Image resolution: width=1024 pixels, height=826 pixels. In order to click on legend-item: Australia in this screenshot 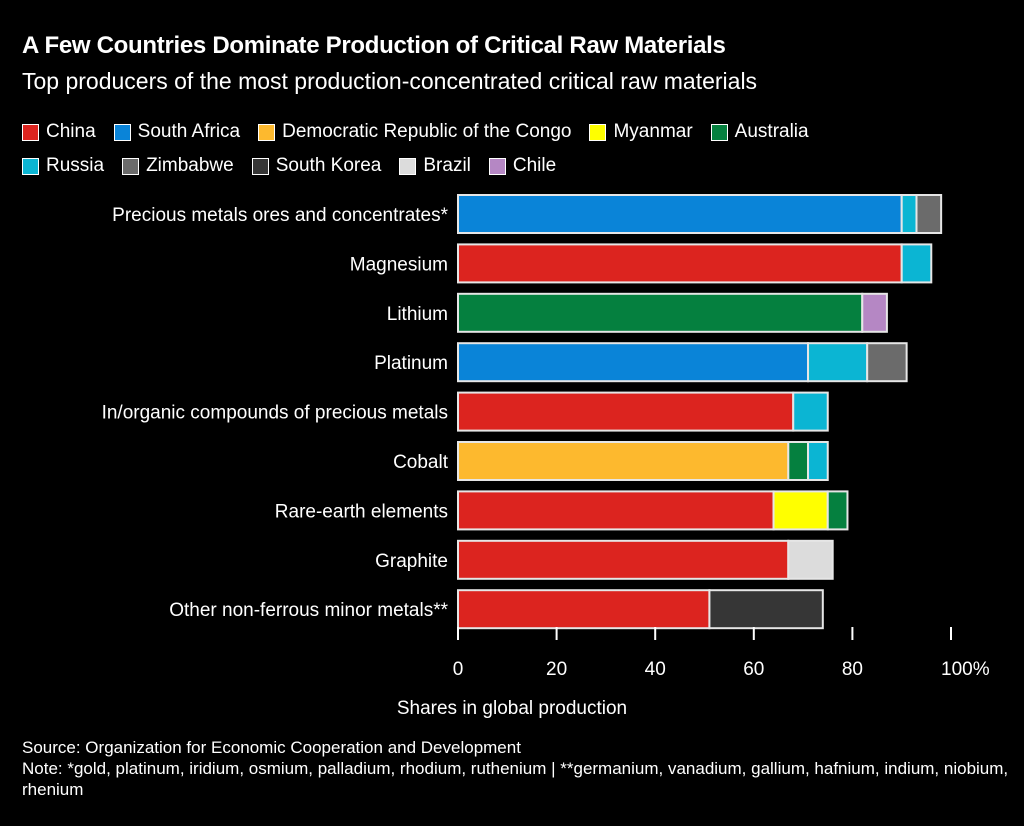, I will do `click(759, 132)`.